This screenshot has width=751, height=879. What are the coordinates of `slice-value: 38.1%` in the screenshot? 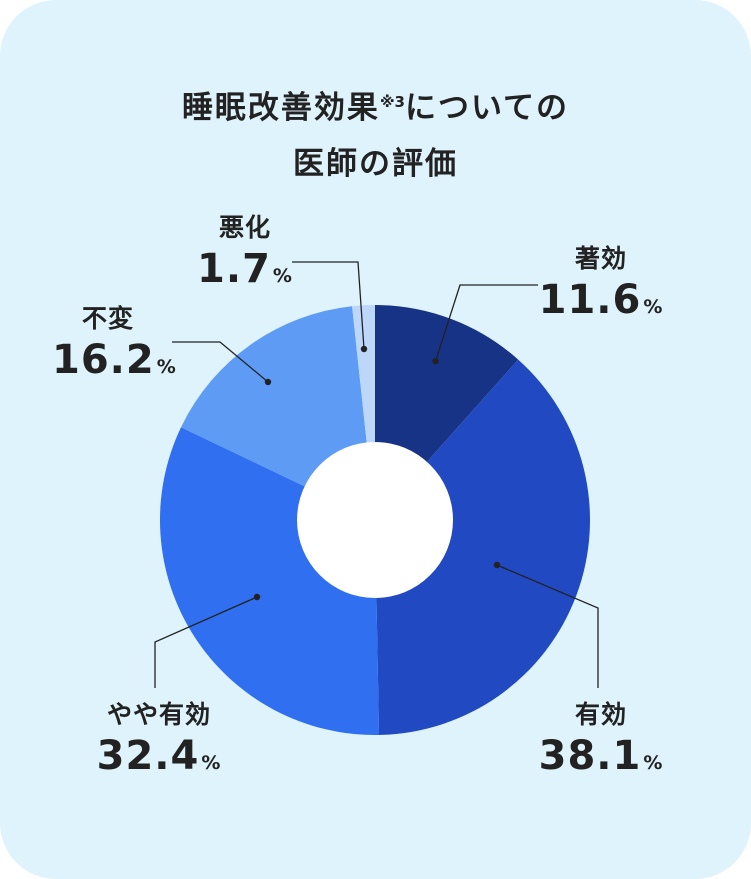 It's located at (601, 756).